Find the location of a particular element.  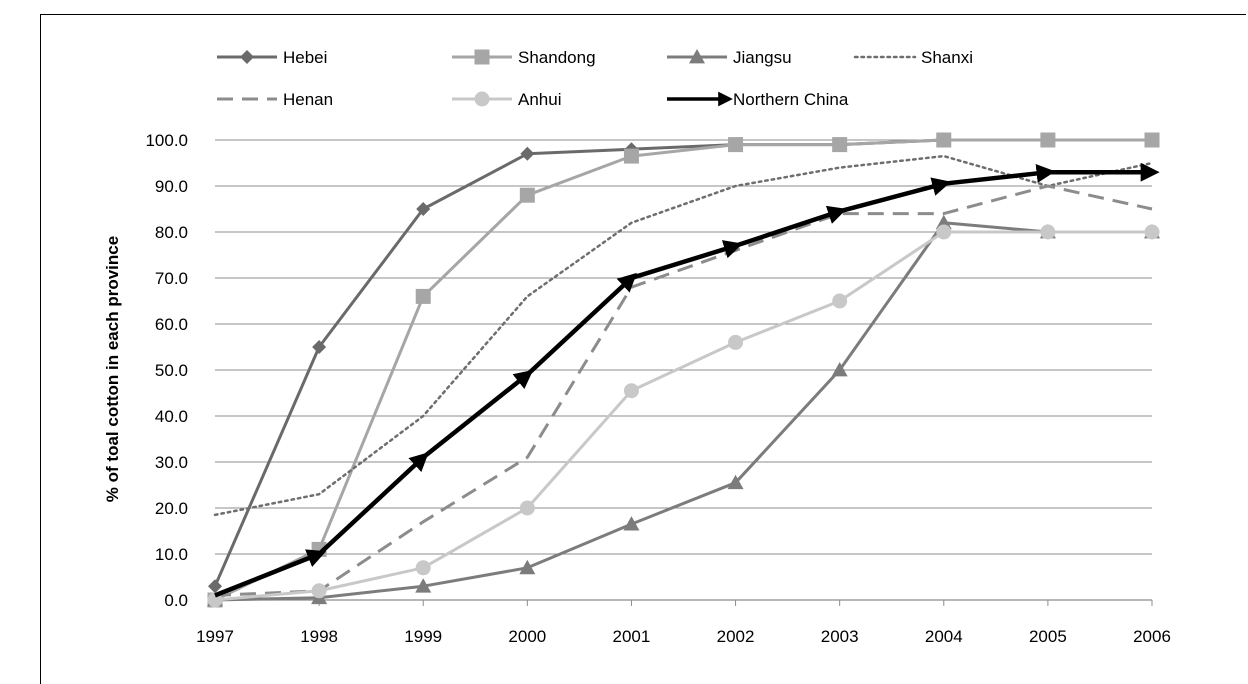

legend-item-shanxi: Shanxi is located at coordinates (913, 57).